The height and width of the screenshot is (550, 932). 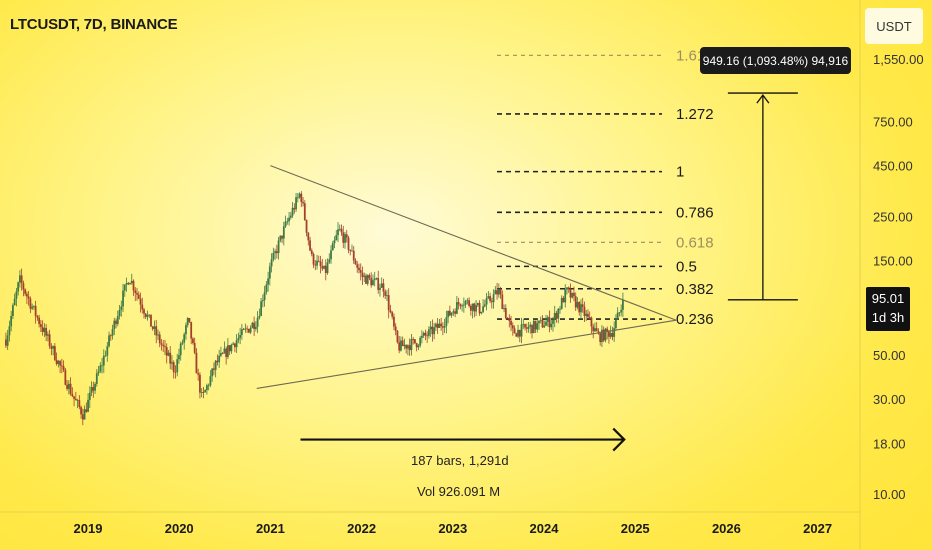 I want to click on x-tick-label: 2027, so click(x=817, y=528).